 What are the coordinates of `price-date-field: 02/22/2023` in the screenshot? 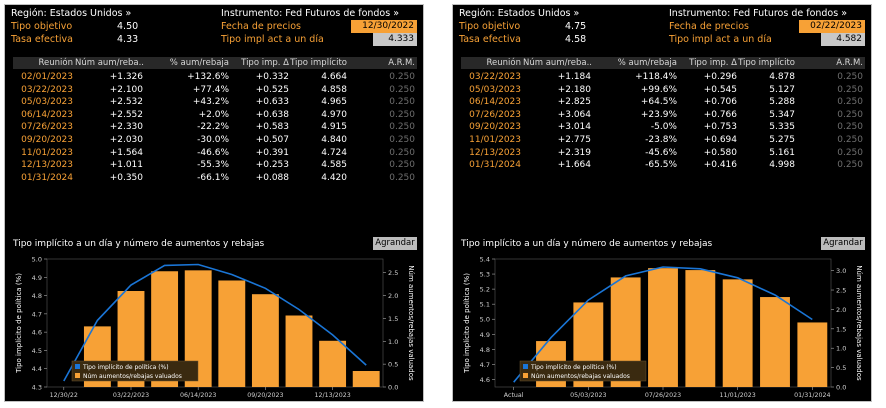 It's located at (832, 26).